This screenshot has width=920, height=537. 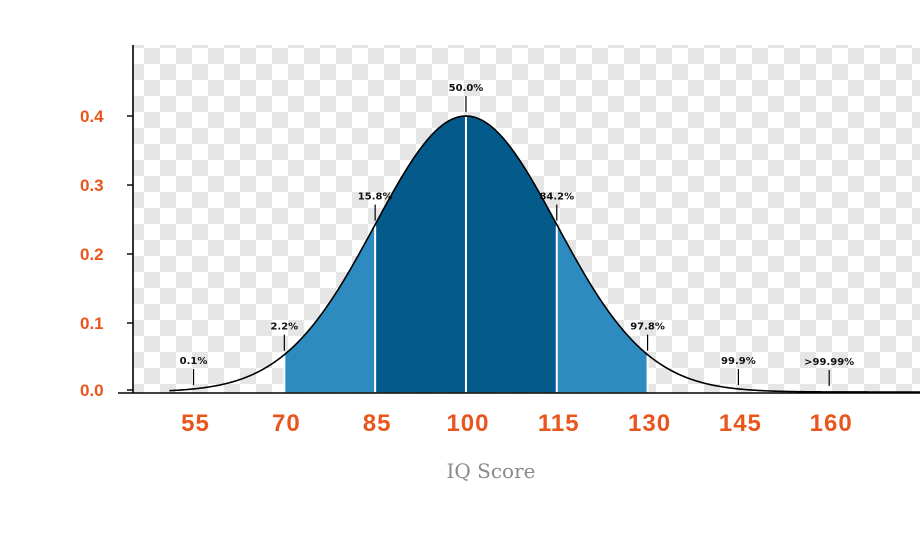 I want to click on x-tick-label: 55, so click(x=195, y=423).